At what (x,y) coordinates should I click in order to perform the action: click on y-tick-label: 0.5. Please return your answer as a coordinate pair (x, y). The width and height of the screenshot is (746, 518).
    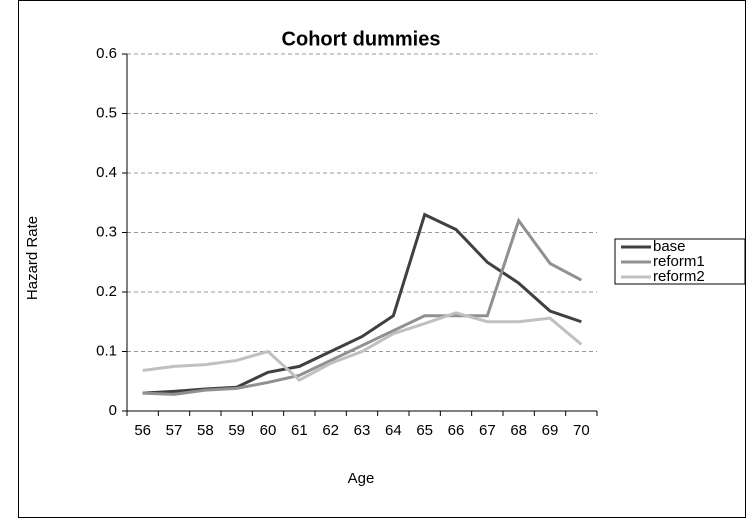
    Looking at the image, I should click on (106, 112).